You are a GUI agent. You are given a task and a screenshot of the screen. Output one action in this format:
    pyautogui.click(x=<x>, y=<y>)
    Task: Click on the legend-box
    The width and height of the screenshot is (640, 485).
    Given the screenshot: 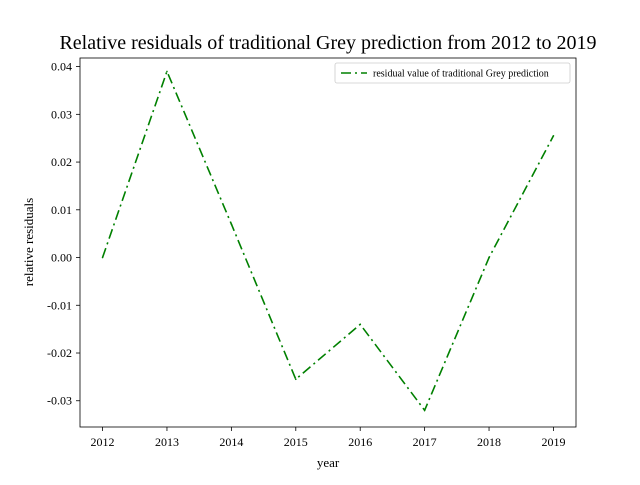 What is the action you would take?
    pyautogui.click(x=452, y=73)
    